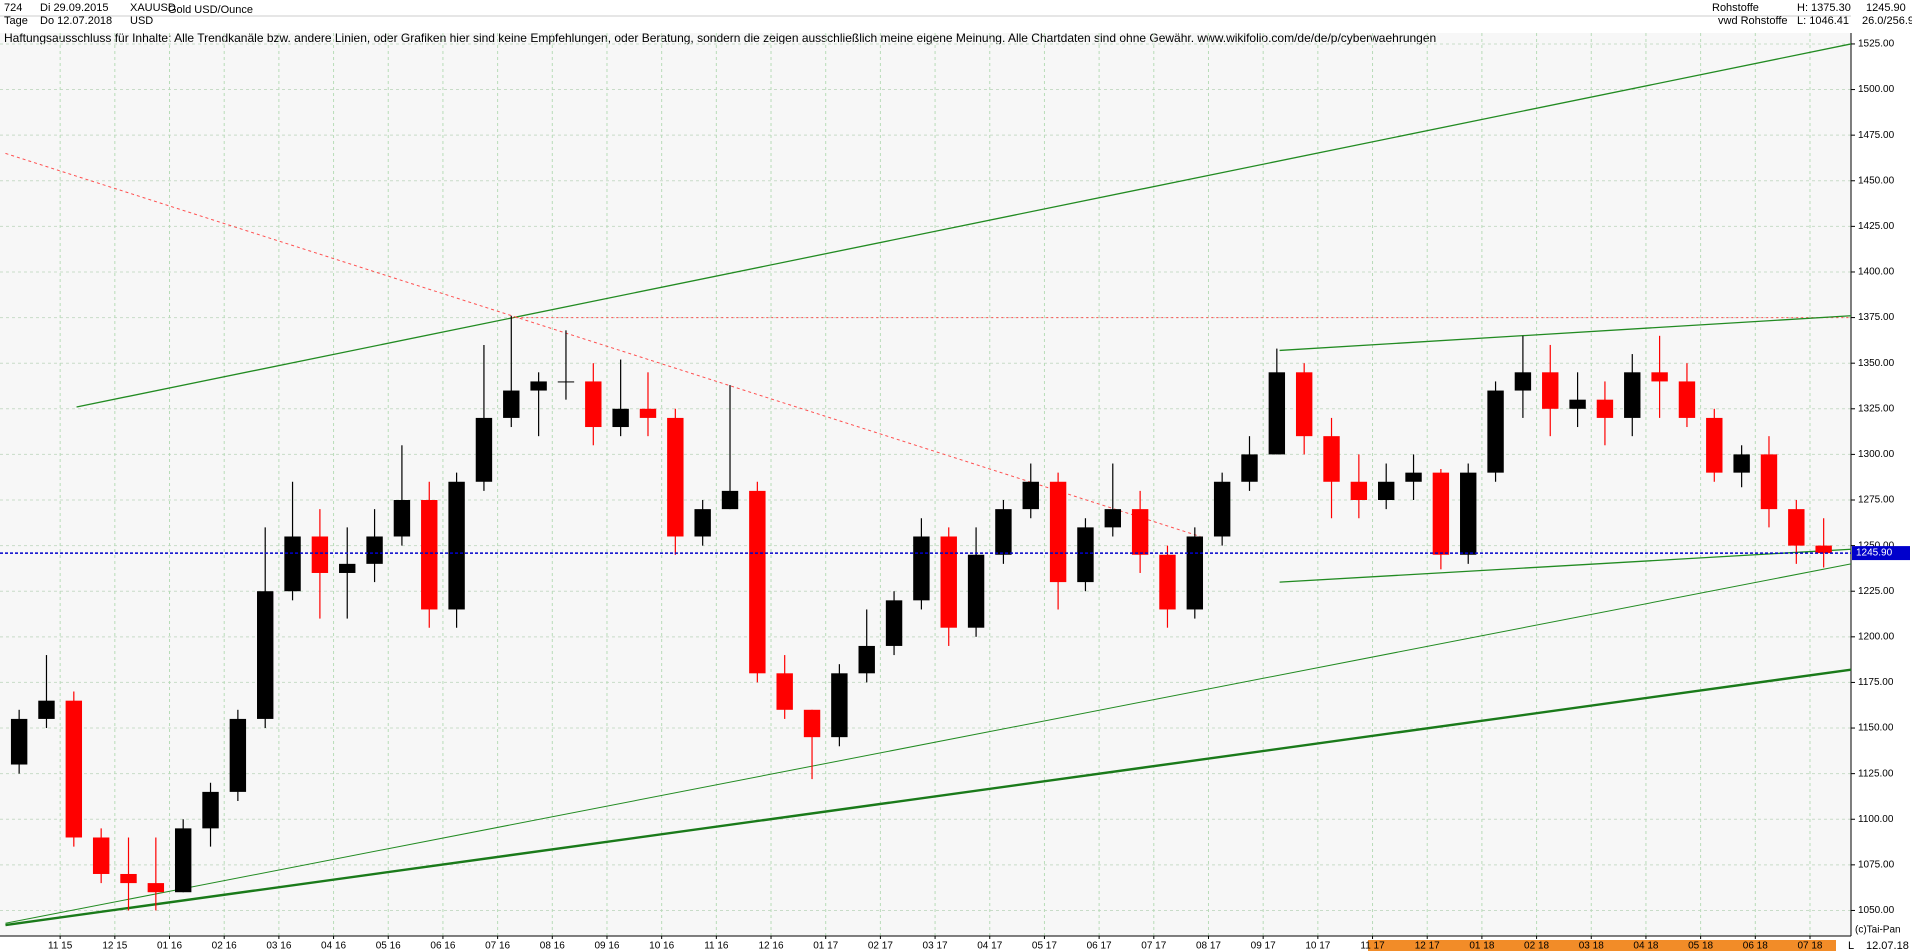 The image size is (1912, 952). I want to click on x-tick-label: 01 16, so click(169, 946).